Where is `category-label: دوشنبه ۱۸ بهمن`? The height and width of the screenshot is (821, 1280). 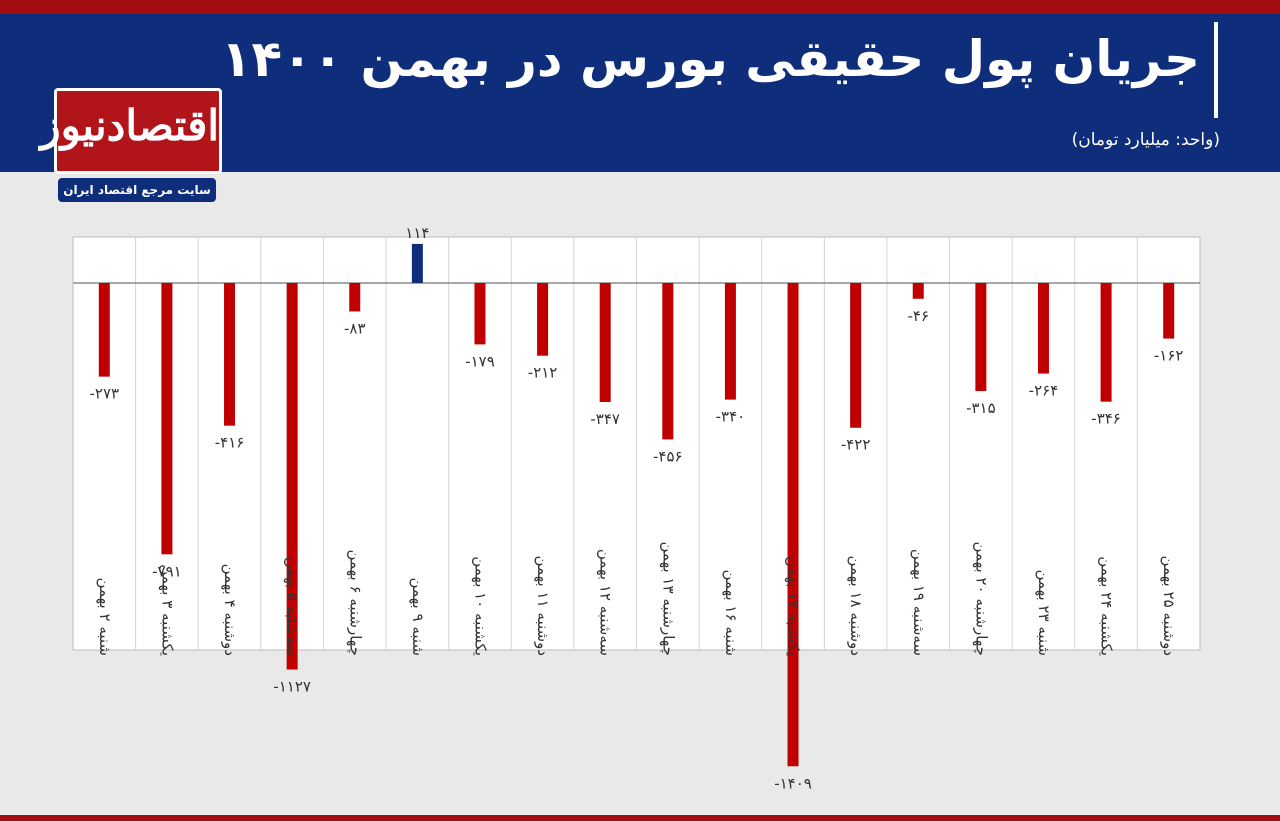
category-label: دوشنبه ۱۸ بهمن is located at coordinates (856, 606).